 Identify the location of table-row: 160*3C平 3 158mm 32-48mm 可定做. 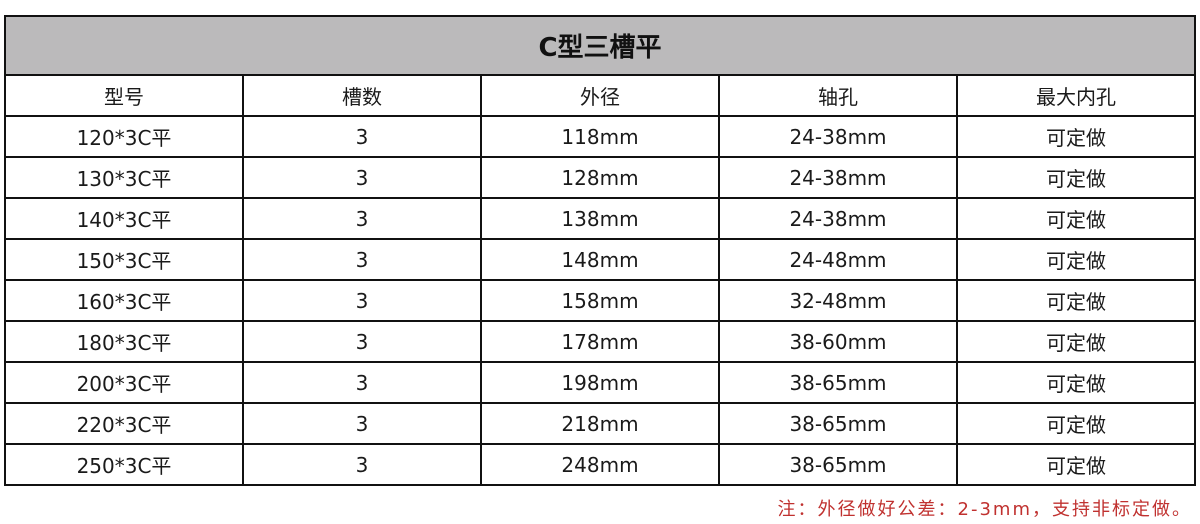
(600, 300).